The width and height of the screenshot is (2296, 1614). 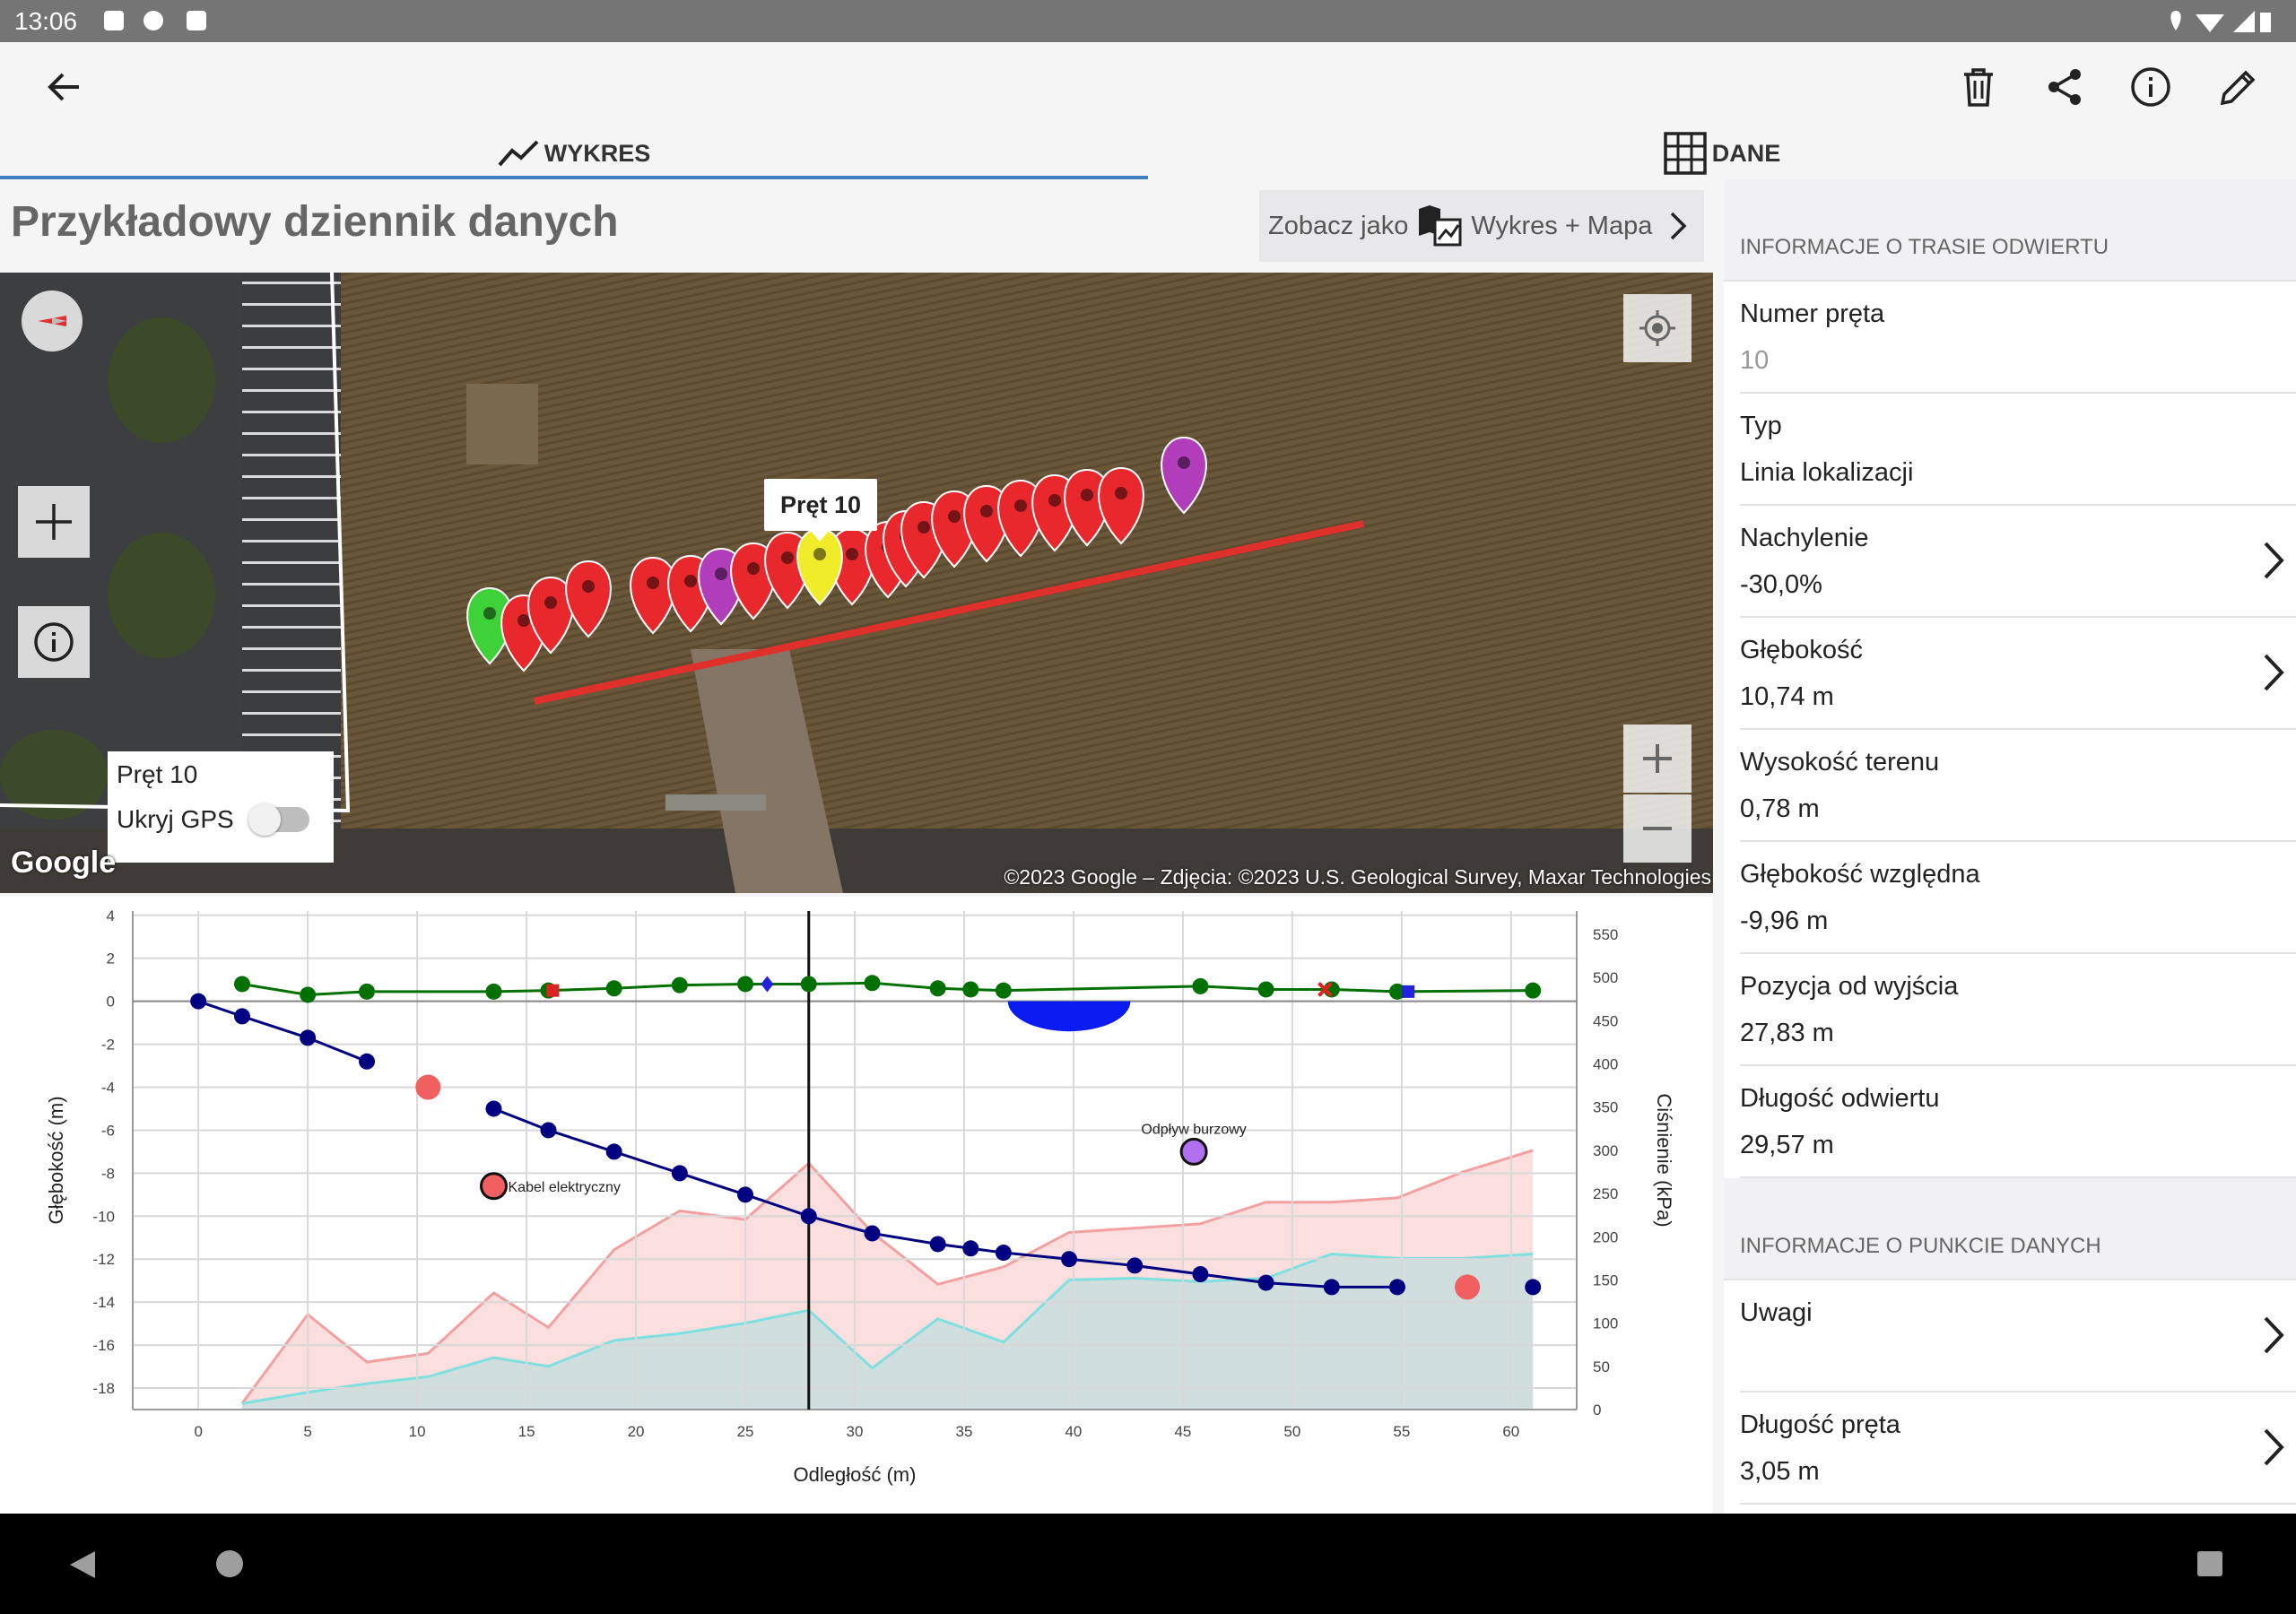 I want to click on app-notification-icon, so click(x=153, y=20).